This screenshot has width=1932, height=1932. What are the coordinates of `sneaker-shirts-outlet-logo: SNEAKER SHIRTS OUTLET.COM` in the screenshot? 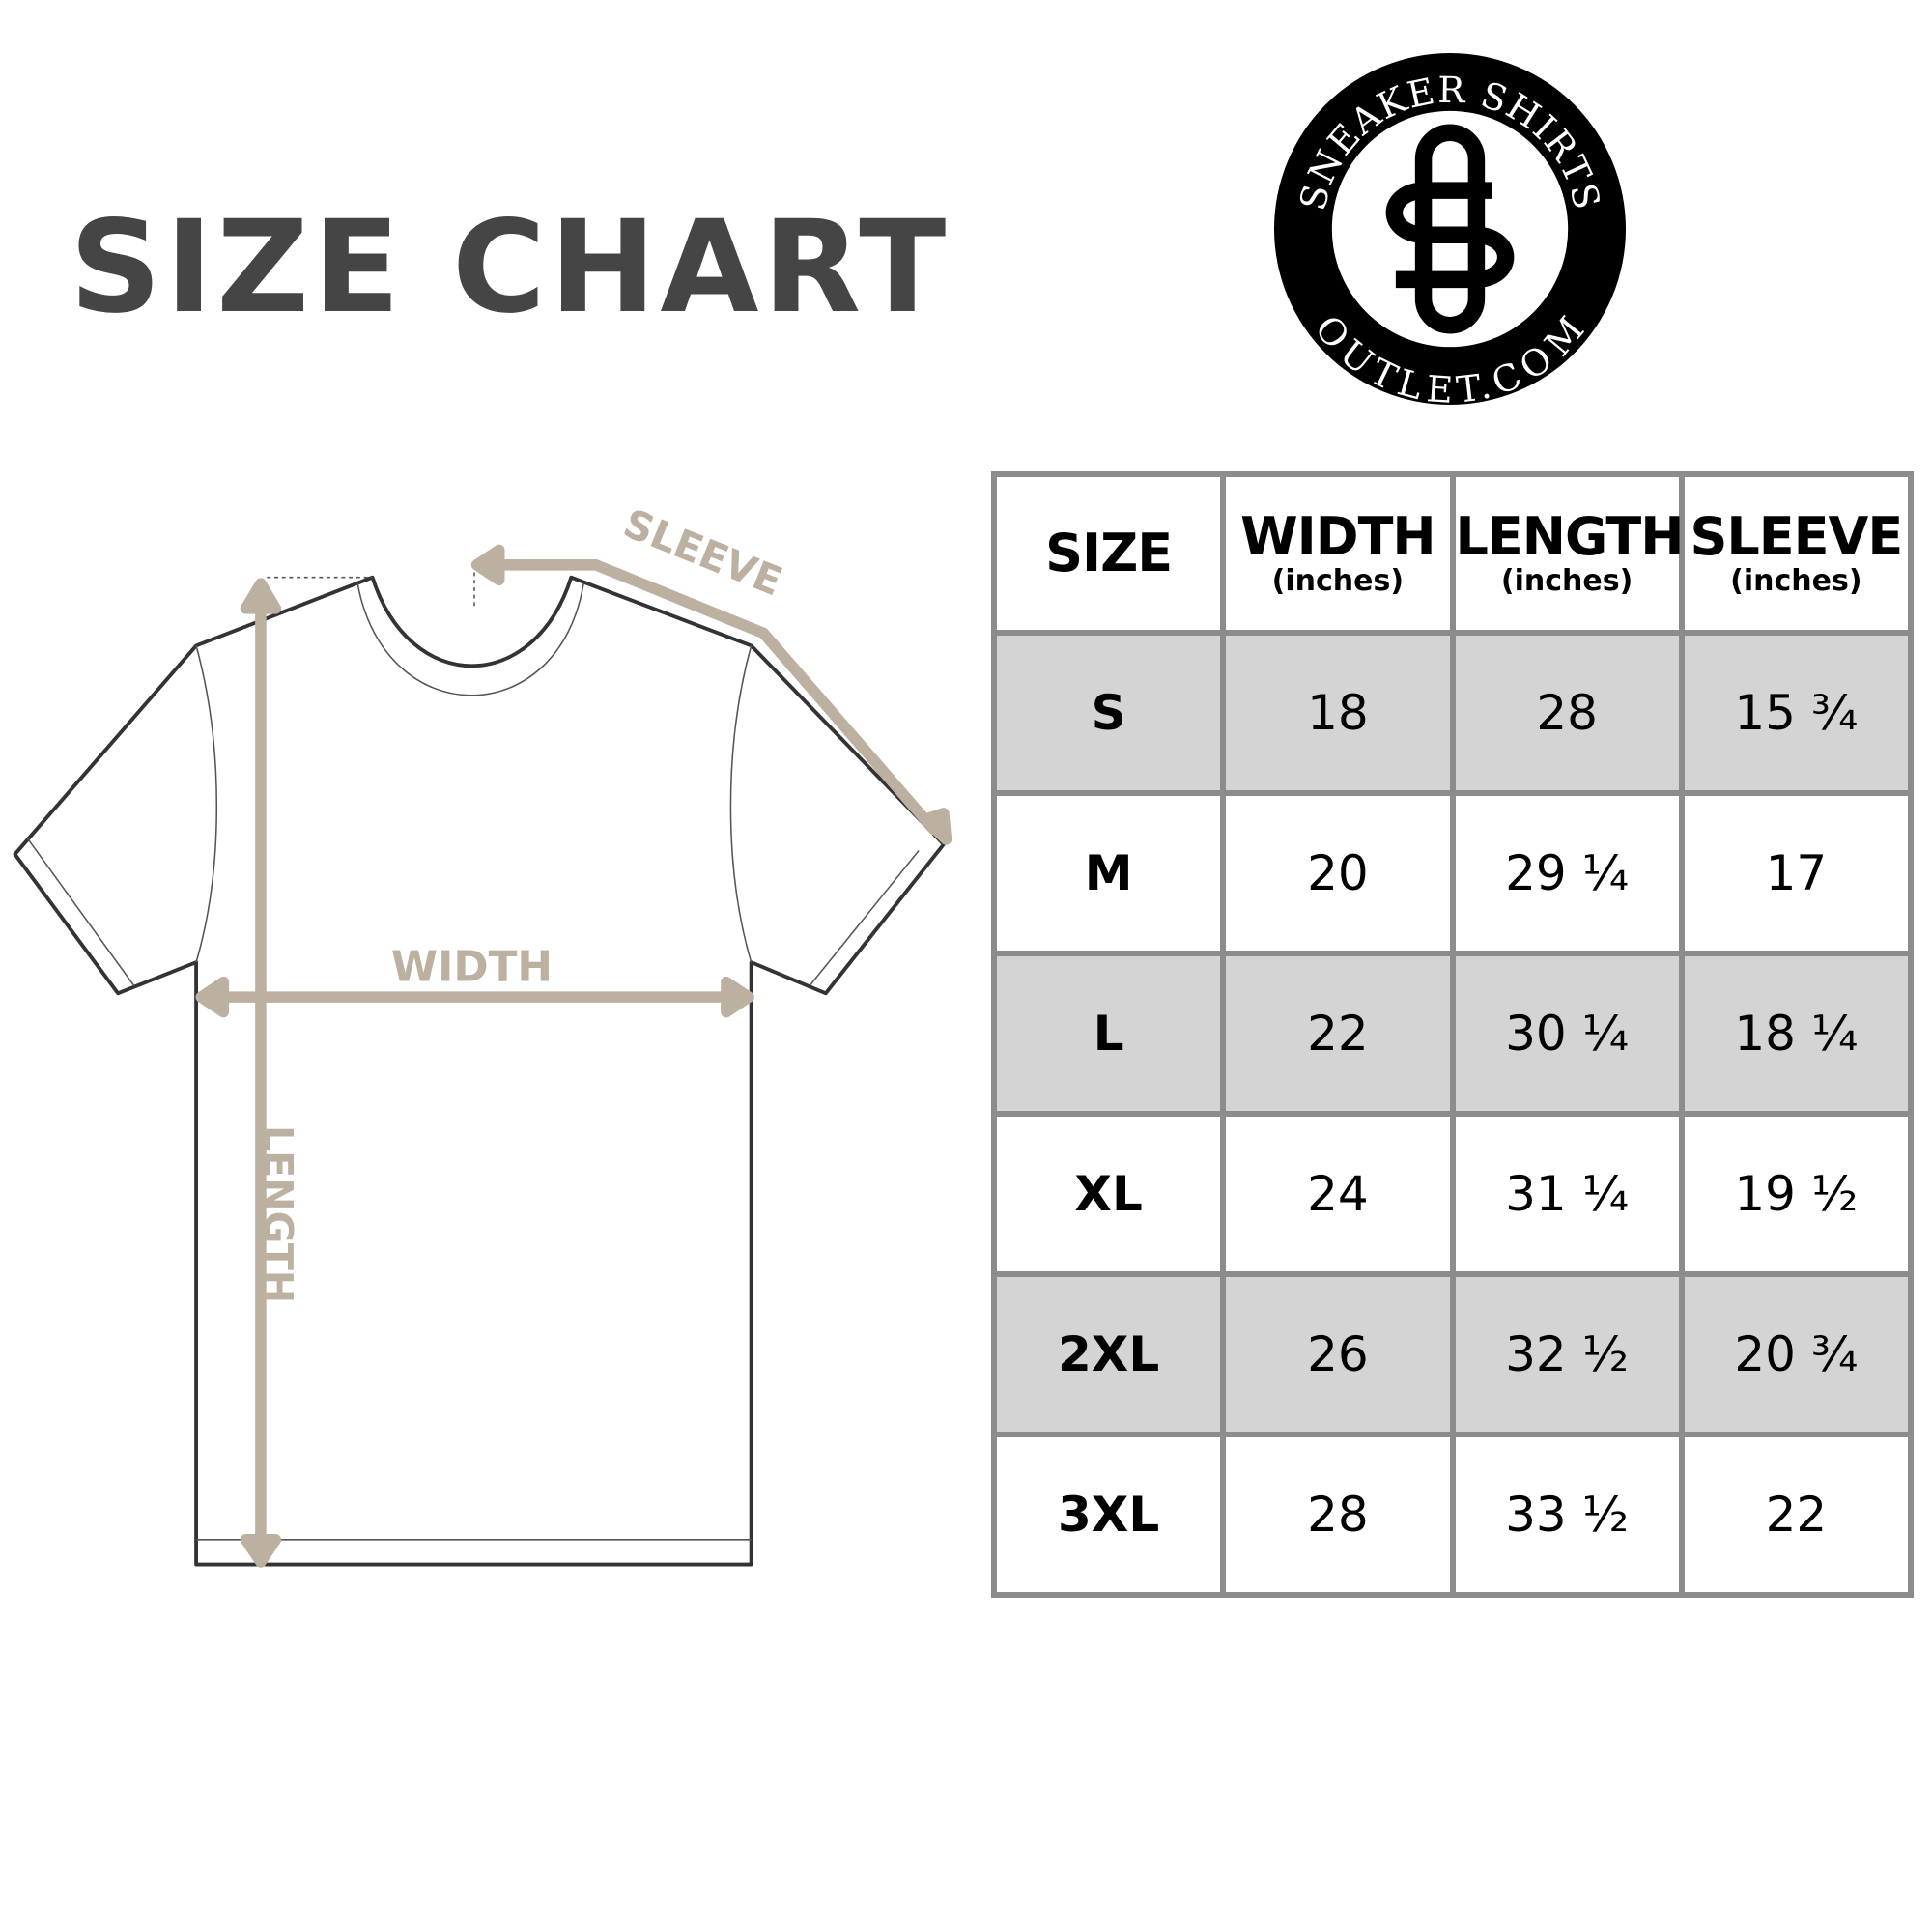 It's located at (1450, 231).